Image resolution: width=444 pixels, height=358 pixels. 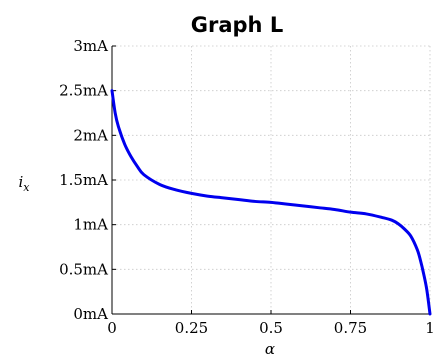 What do you see at coordinates (83, 180) in the screenshot?
I see `y-tick-label: 1.5mA` at bounding box center [83, 180].